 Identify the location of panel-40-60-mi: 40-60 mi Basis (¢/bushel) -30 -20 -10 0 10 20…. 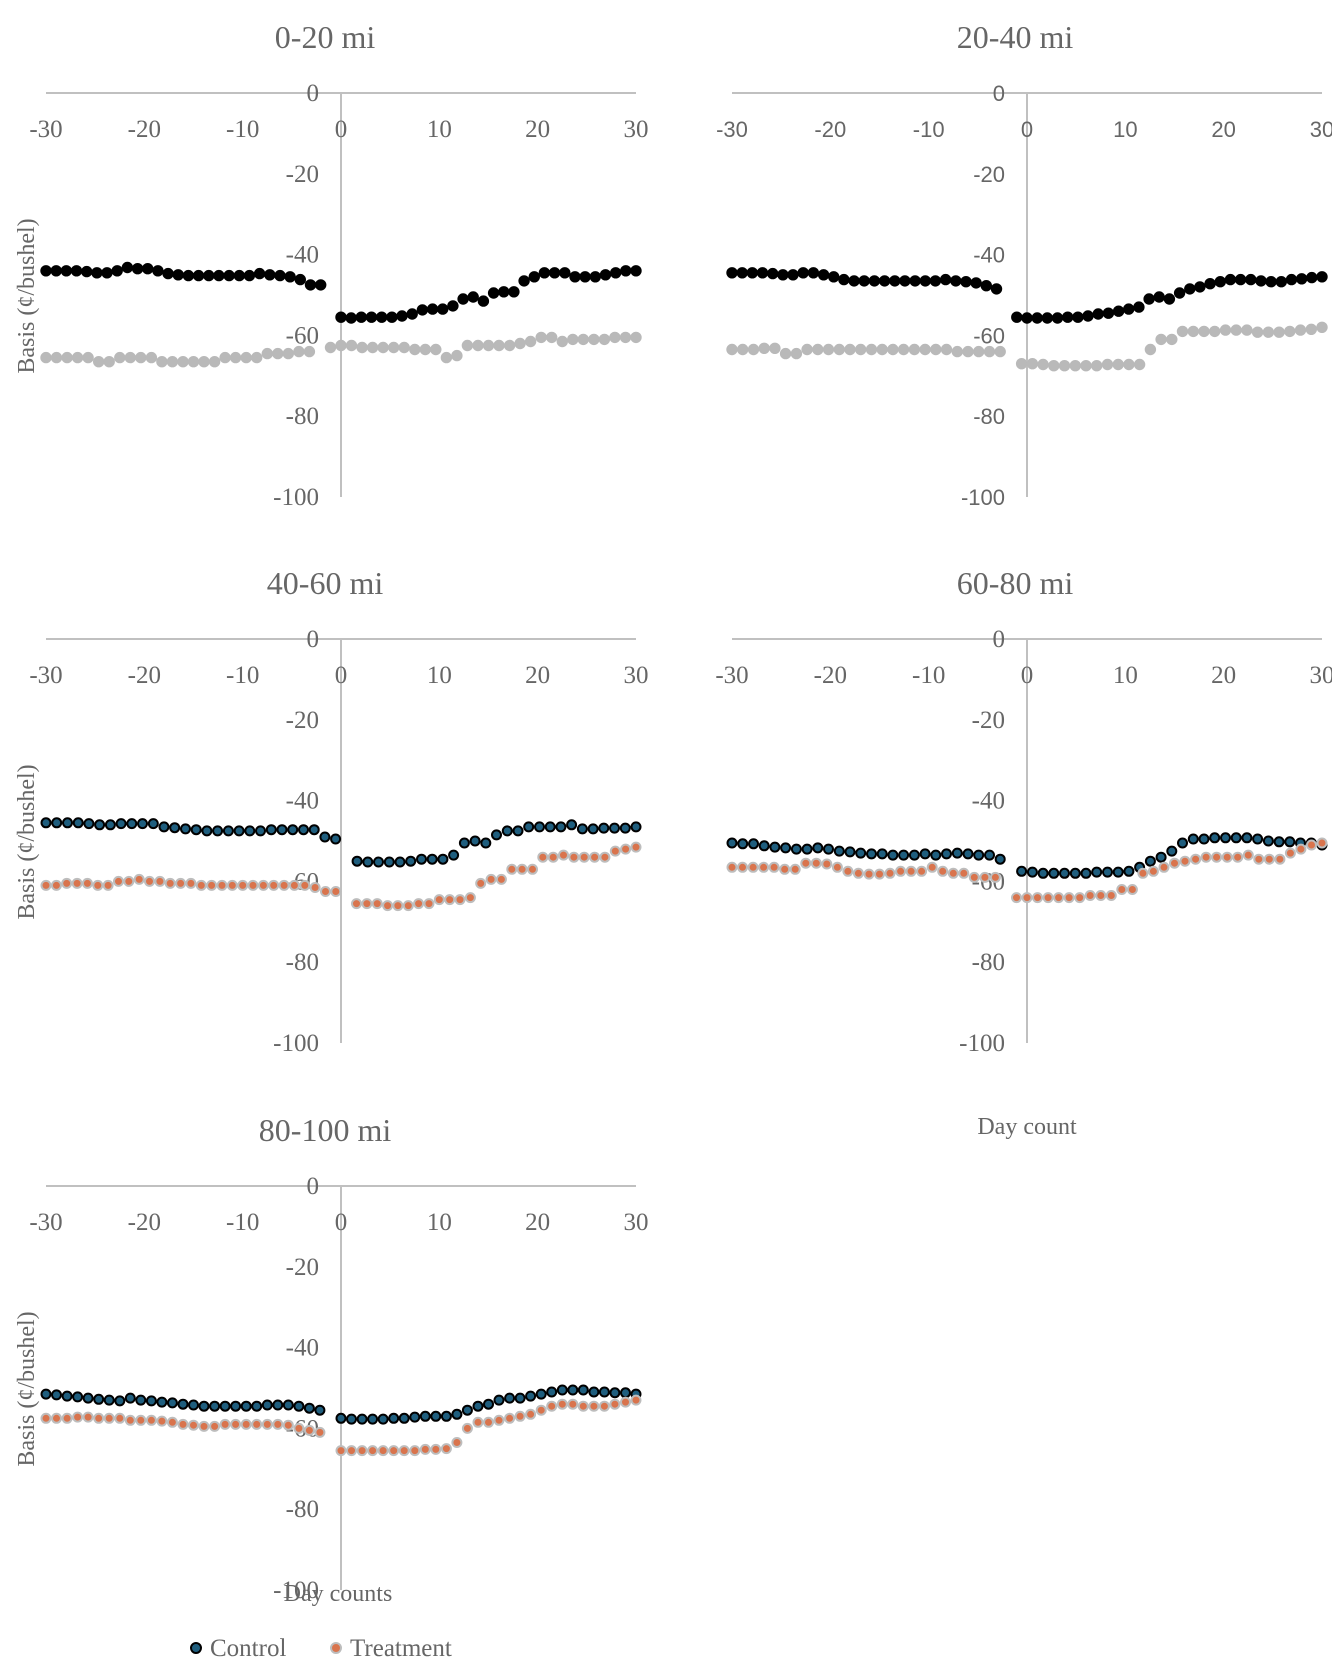
(331, 811).